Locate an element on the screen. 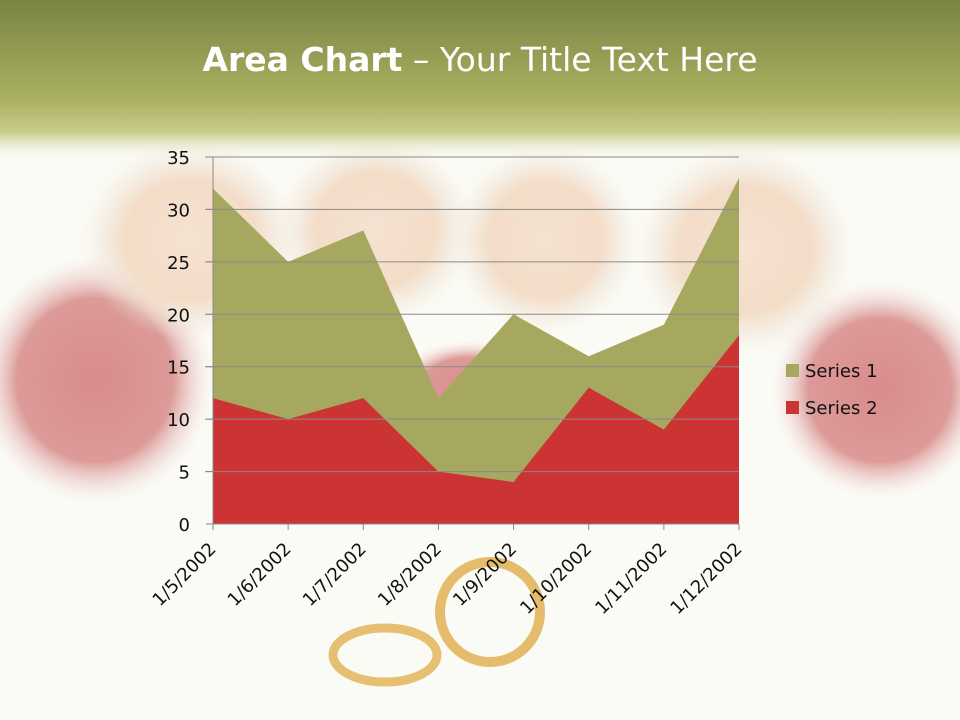  x-tick-label: 1/10/2002 is located at coordinates (556, 579).